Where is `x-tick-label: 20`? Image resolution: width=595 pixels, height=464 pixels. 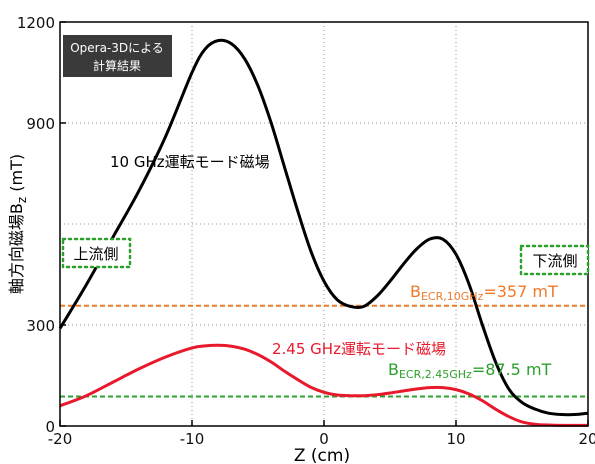
x-tick-label: 20 is located at coordinates (586, 439).